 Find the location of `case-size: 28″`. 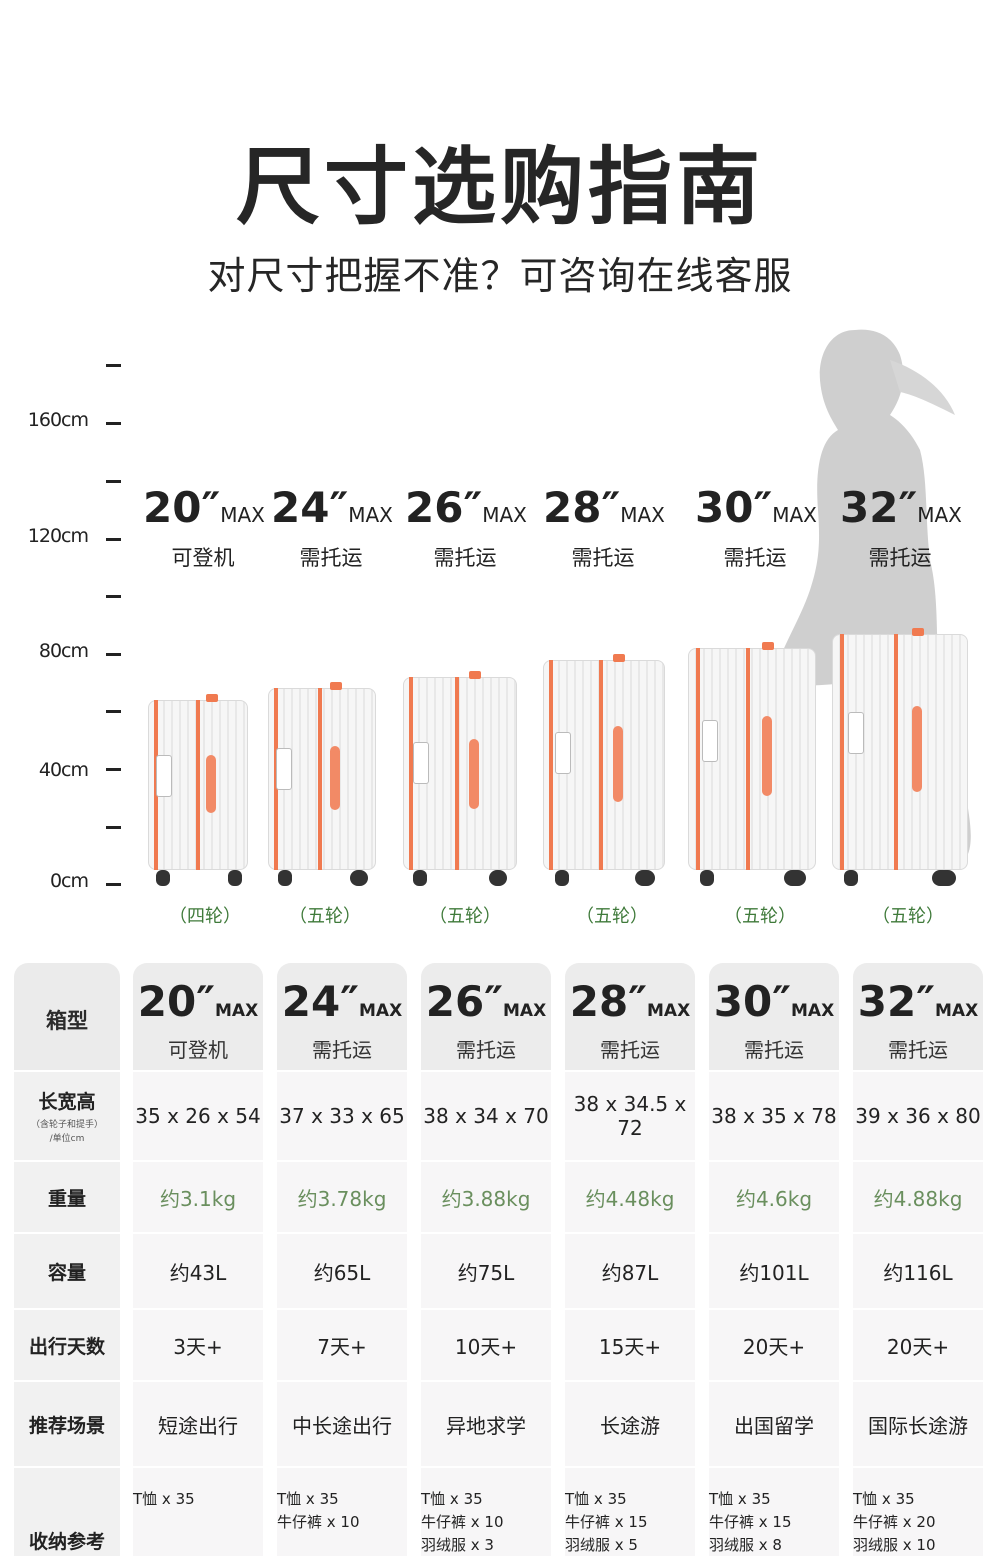

case-size: 28″ is located at coordinates (582, 507).